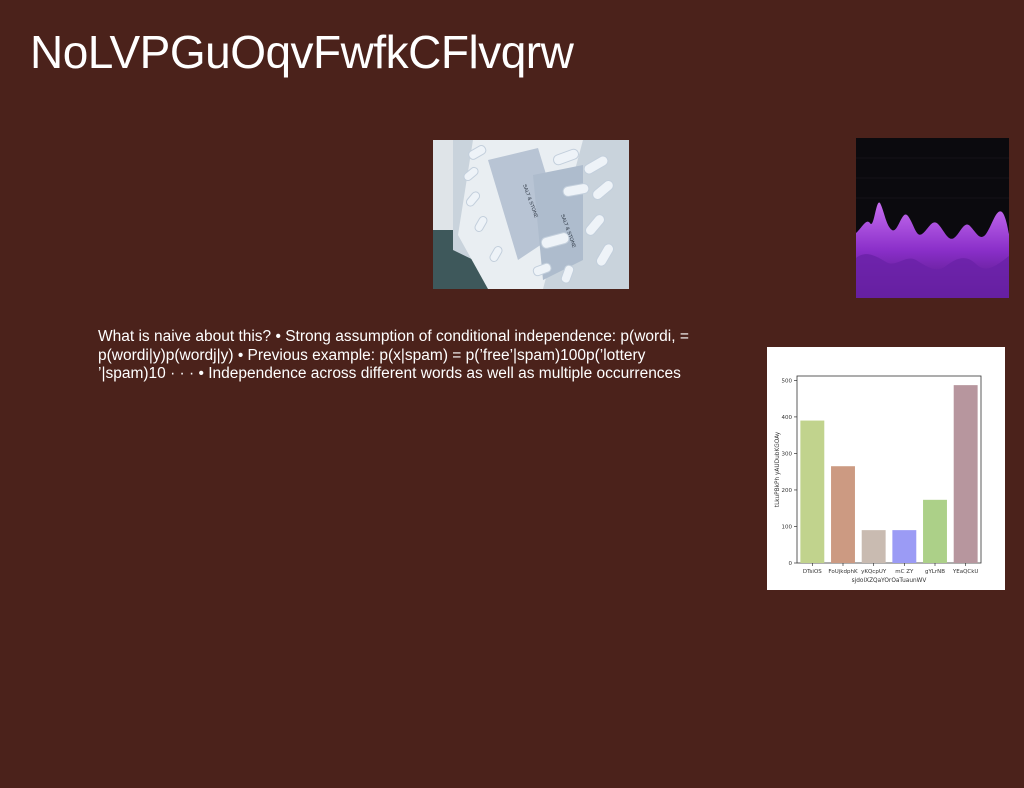 This screenshot has width=1024, height=788. I want to click on y-tick-label: 100, so click(787, 527).